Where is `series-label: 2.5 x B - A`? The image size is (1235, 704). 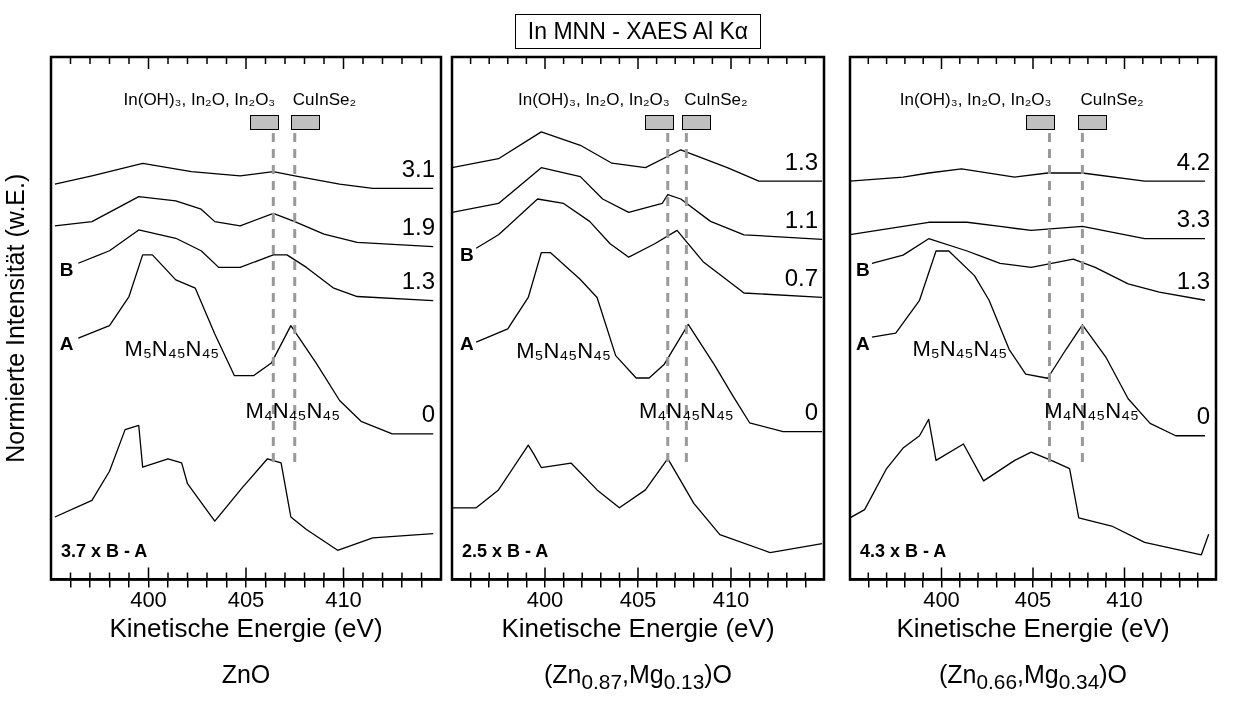 series-label: 2.5 x B - A is located at coordinates (505, 551).